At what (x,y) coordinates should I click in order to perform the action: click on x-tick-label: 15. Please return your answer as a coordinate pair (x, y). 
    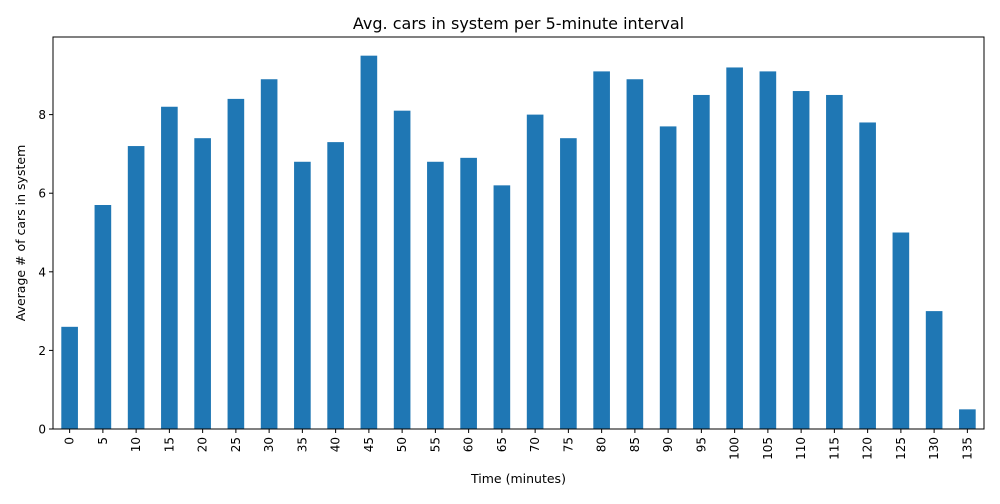
    Looking at the image, I should click on (169, 444).